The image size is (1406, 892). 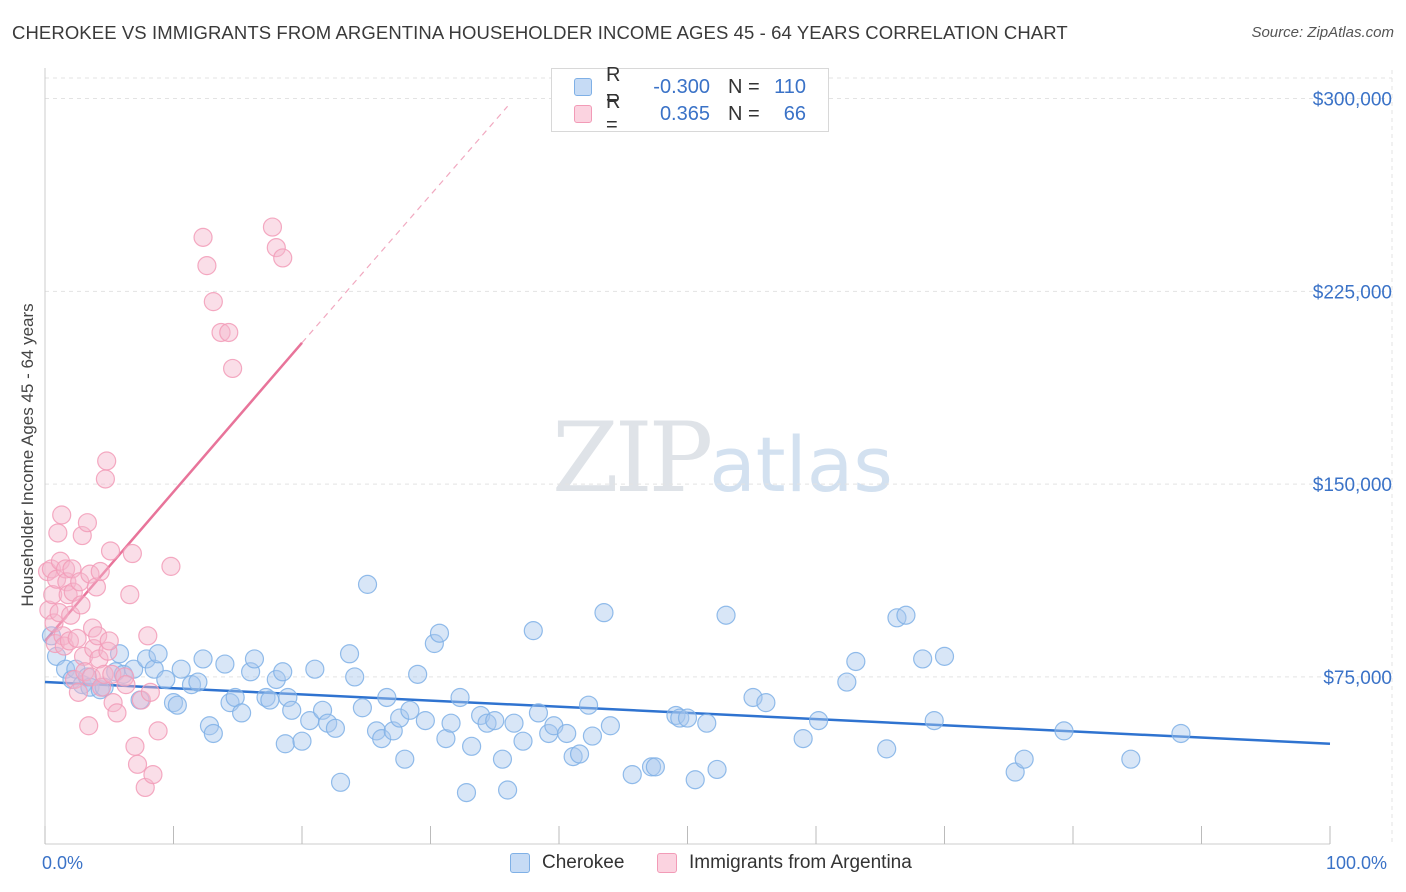 I want to click on correlation-legend: R = -0.300 N = 110 R = 0.365 N = 66, so click(x=690, y=100).